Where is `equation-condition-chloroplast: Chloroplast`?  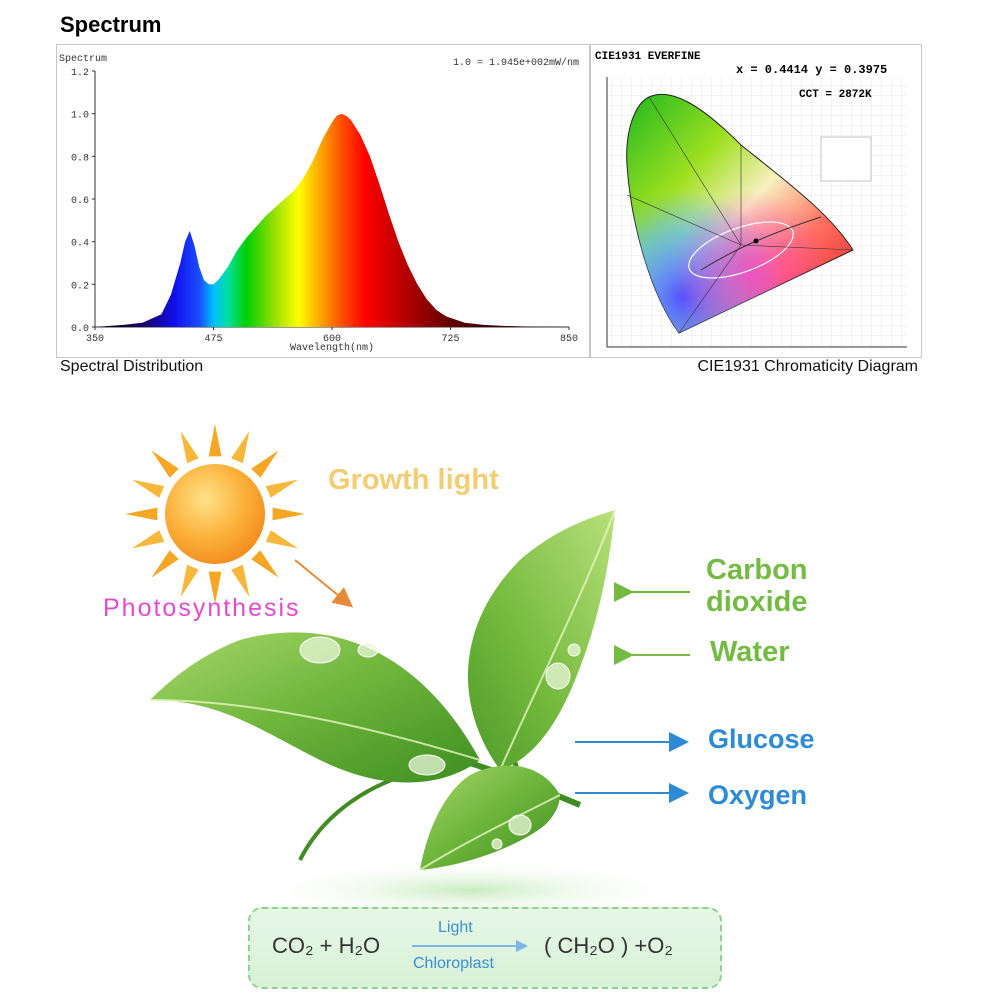 equation-condition-chloroplast: Chloroplast is located at coordinates (453, 963).